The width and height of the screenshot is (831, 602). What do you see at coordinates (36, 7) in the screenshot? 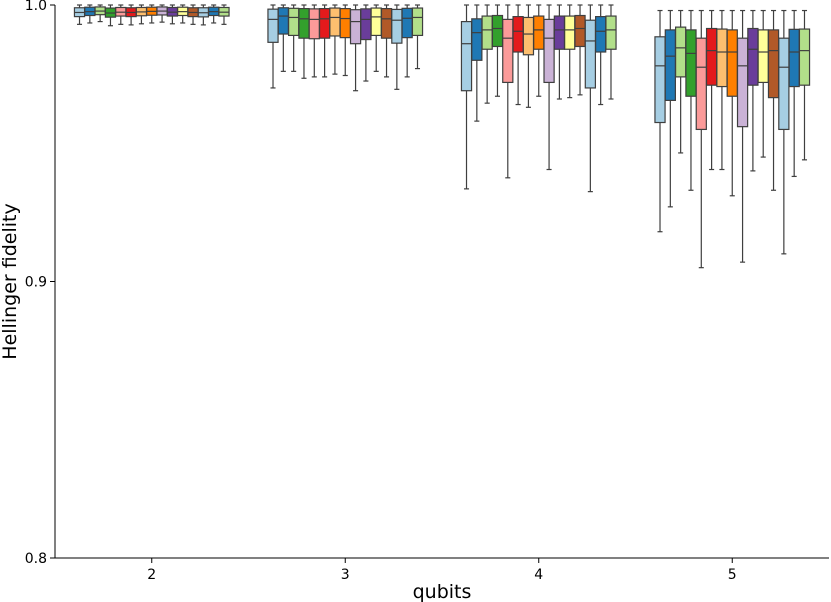
I see `y-tick-label: 1.0` at bounding box center [36, 7].